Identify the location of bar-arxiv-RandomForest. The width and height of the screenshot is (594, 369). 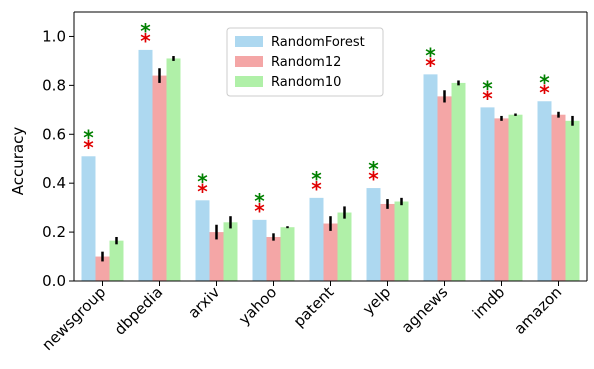
(202, 240).